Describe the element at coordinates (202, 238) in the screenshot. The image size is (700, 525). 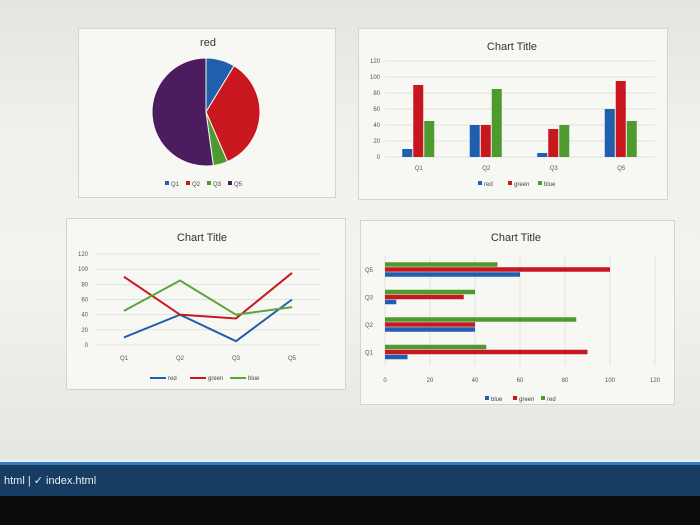
I see `line-chart-title: Chart Title` at that location.